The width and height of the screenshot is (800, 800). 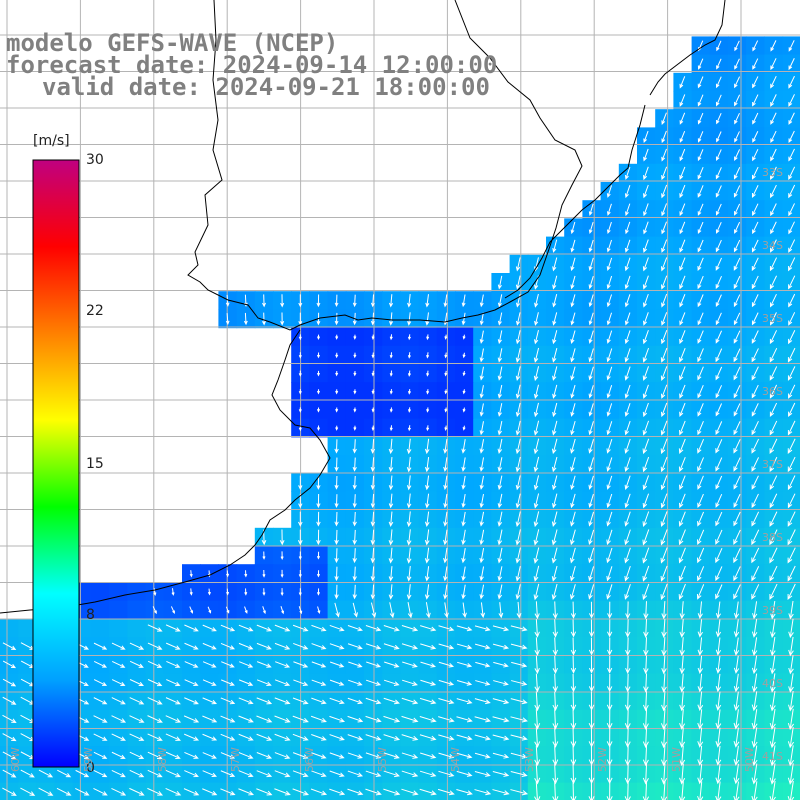 What do you see at coordinates (95, 160) in the screenshot?
I see `colorbar-tick-30: 30` at bounding box center [95, 160].